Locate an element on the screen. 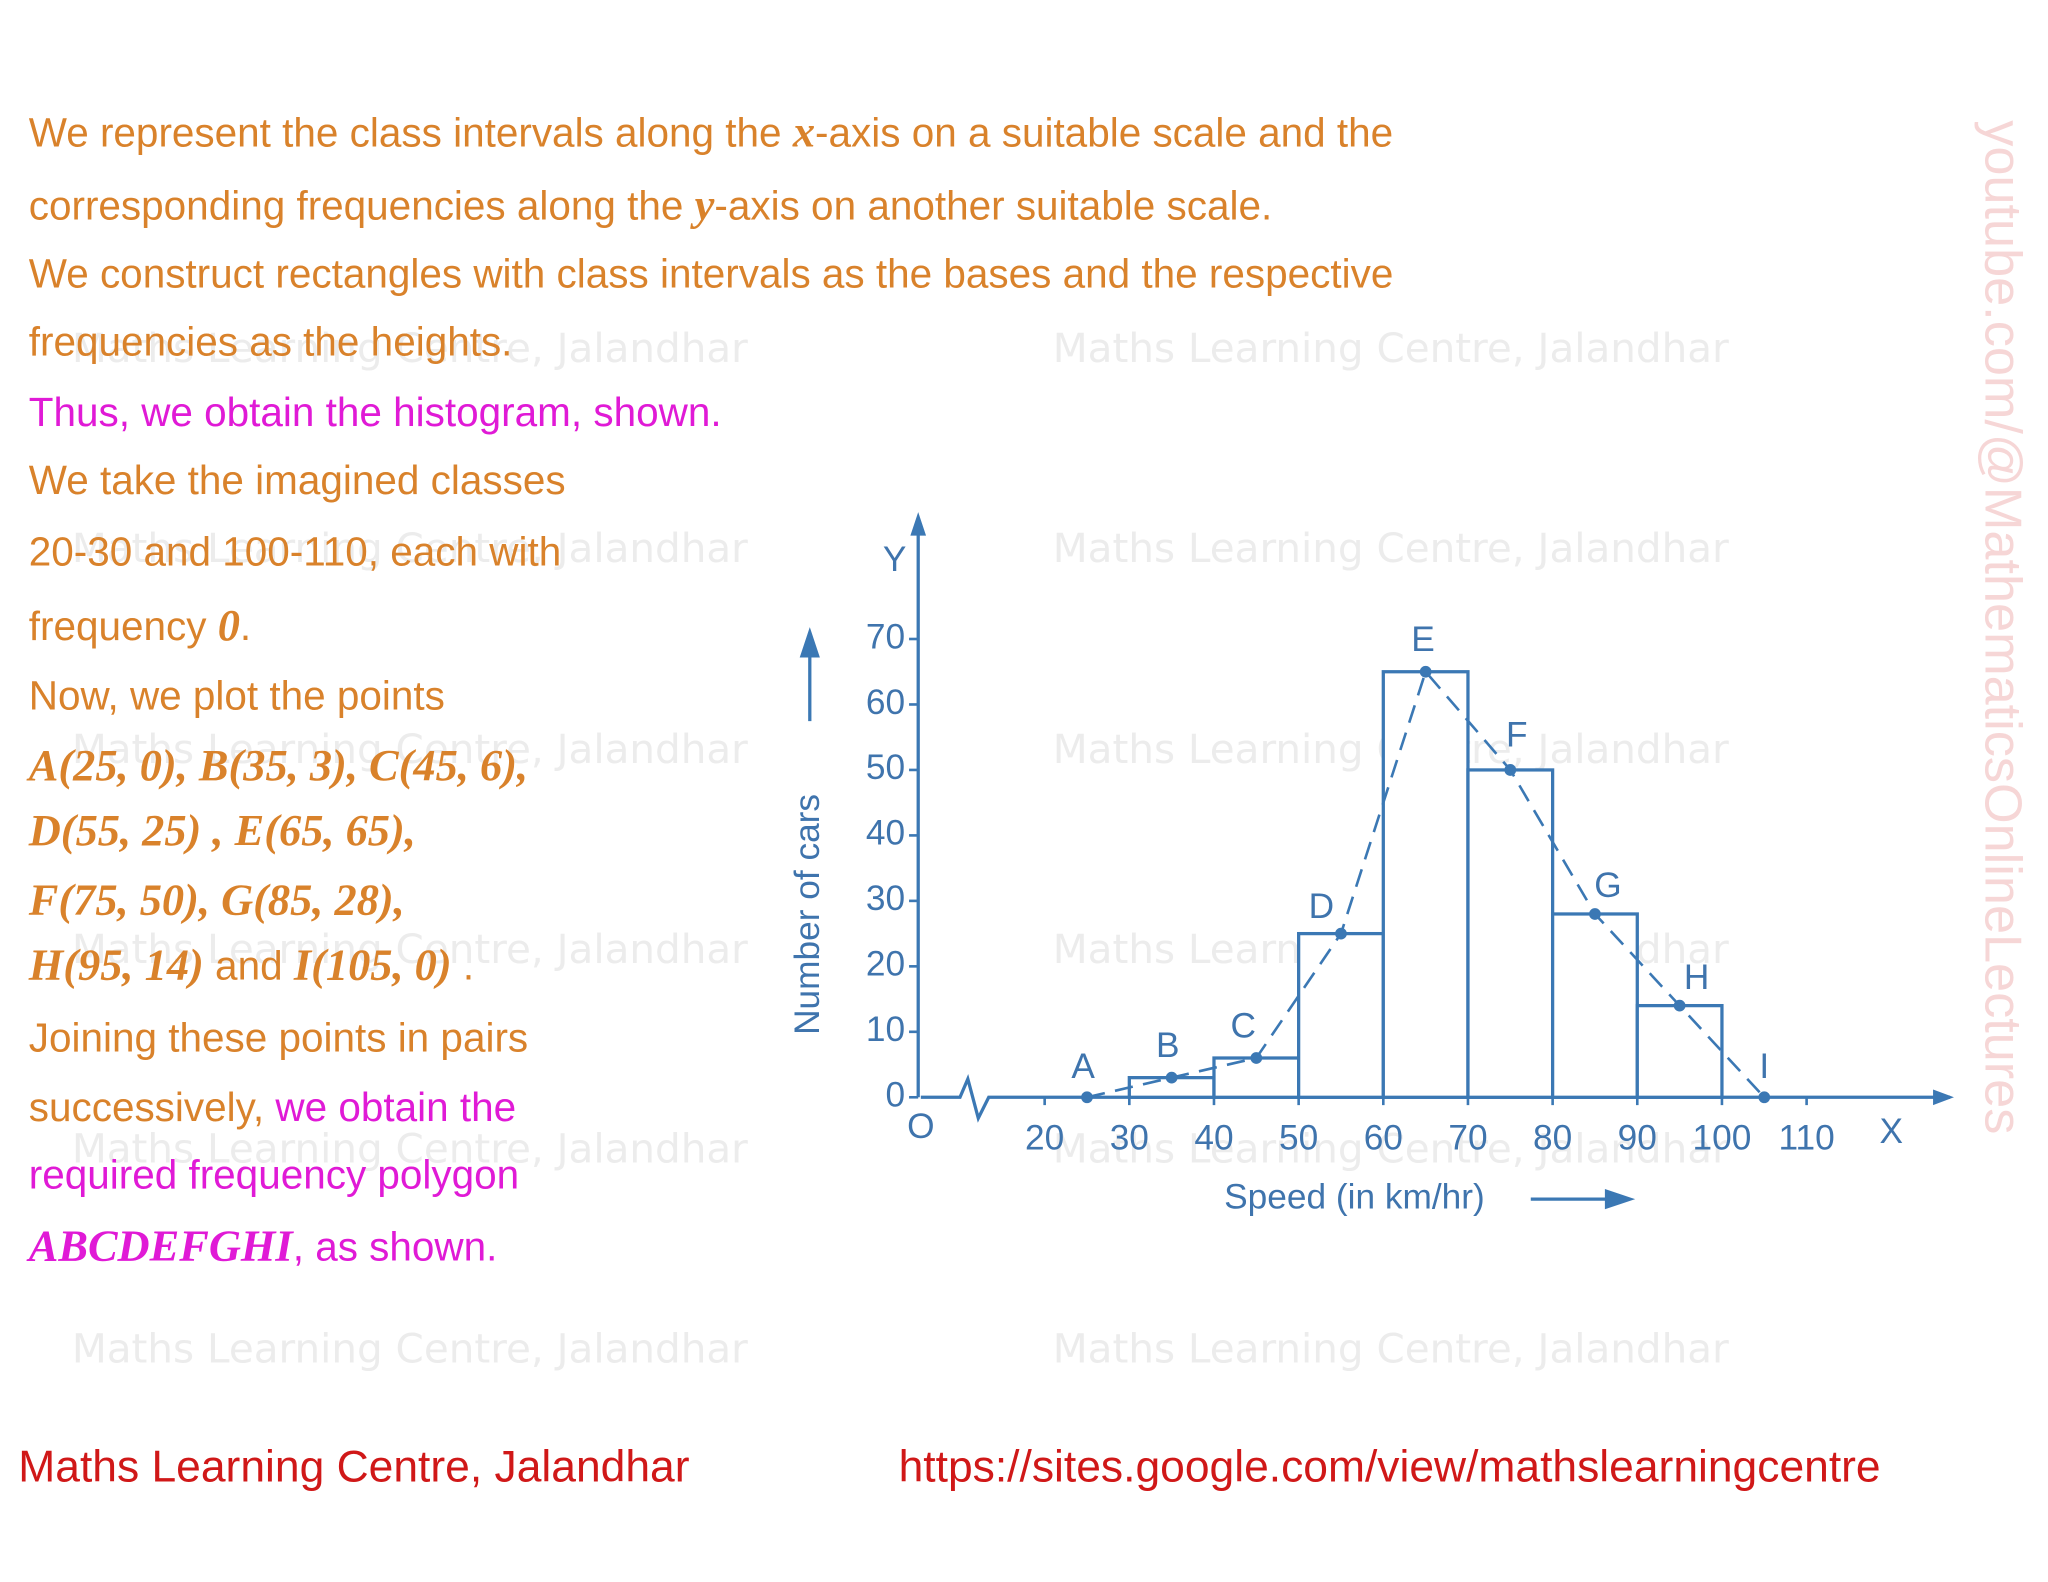 This screenshot has height=1582, width=2048. text-segment: we obtain the is located at coordinates (395, 1107).